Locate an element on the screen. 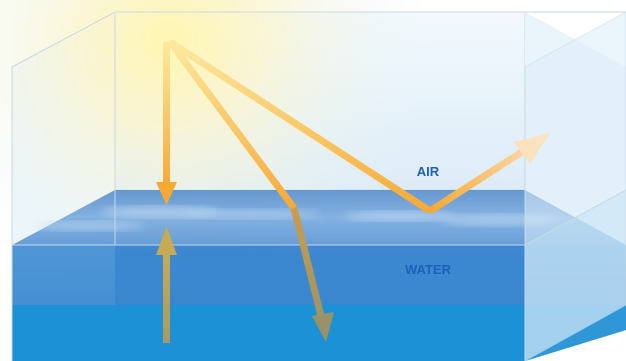 Image resolution: width=626 pixels, height=361 pixels. incident-ray-vertical is located at coordinates (166, 123).